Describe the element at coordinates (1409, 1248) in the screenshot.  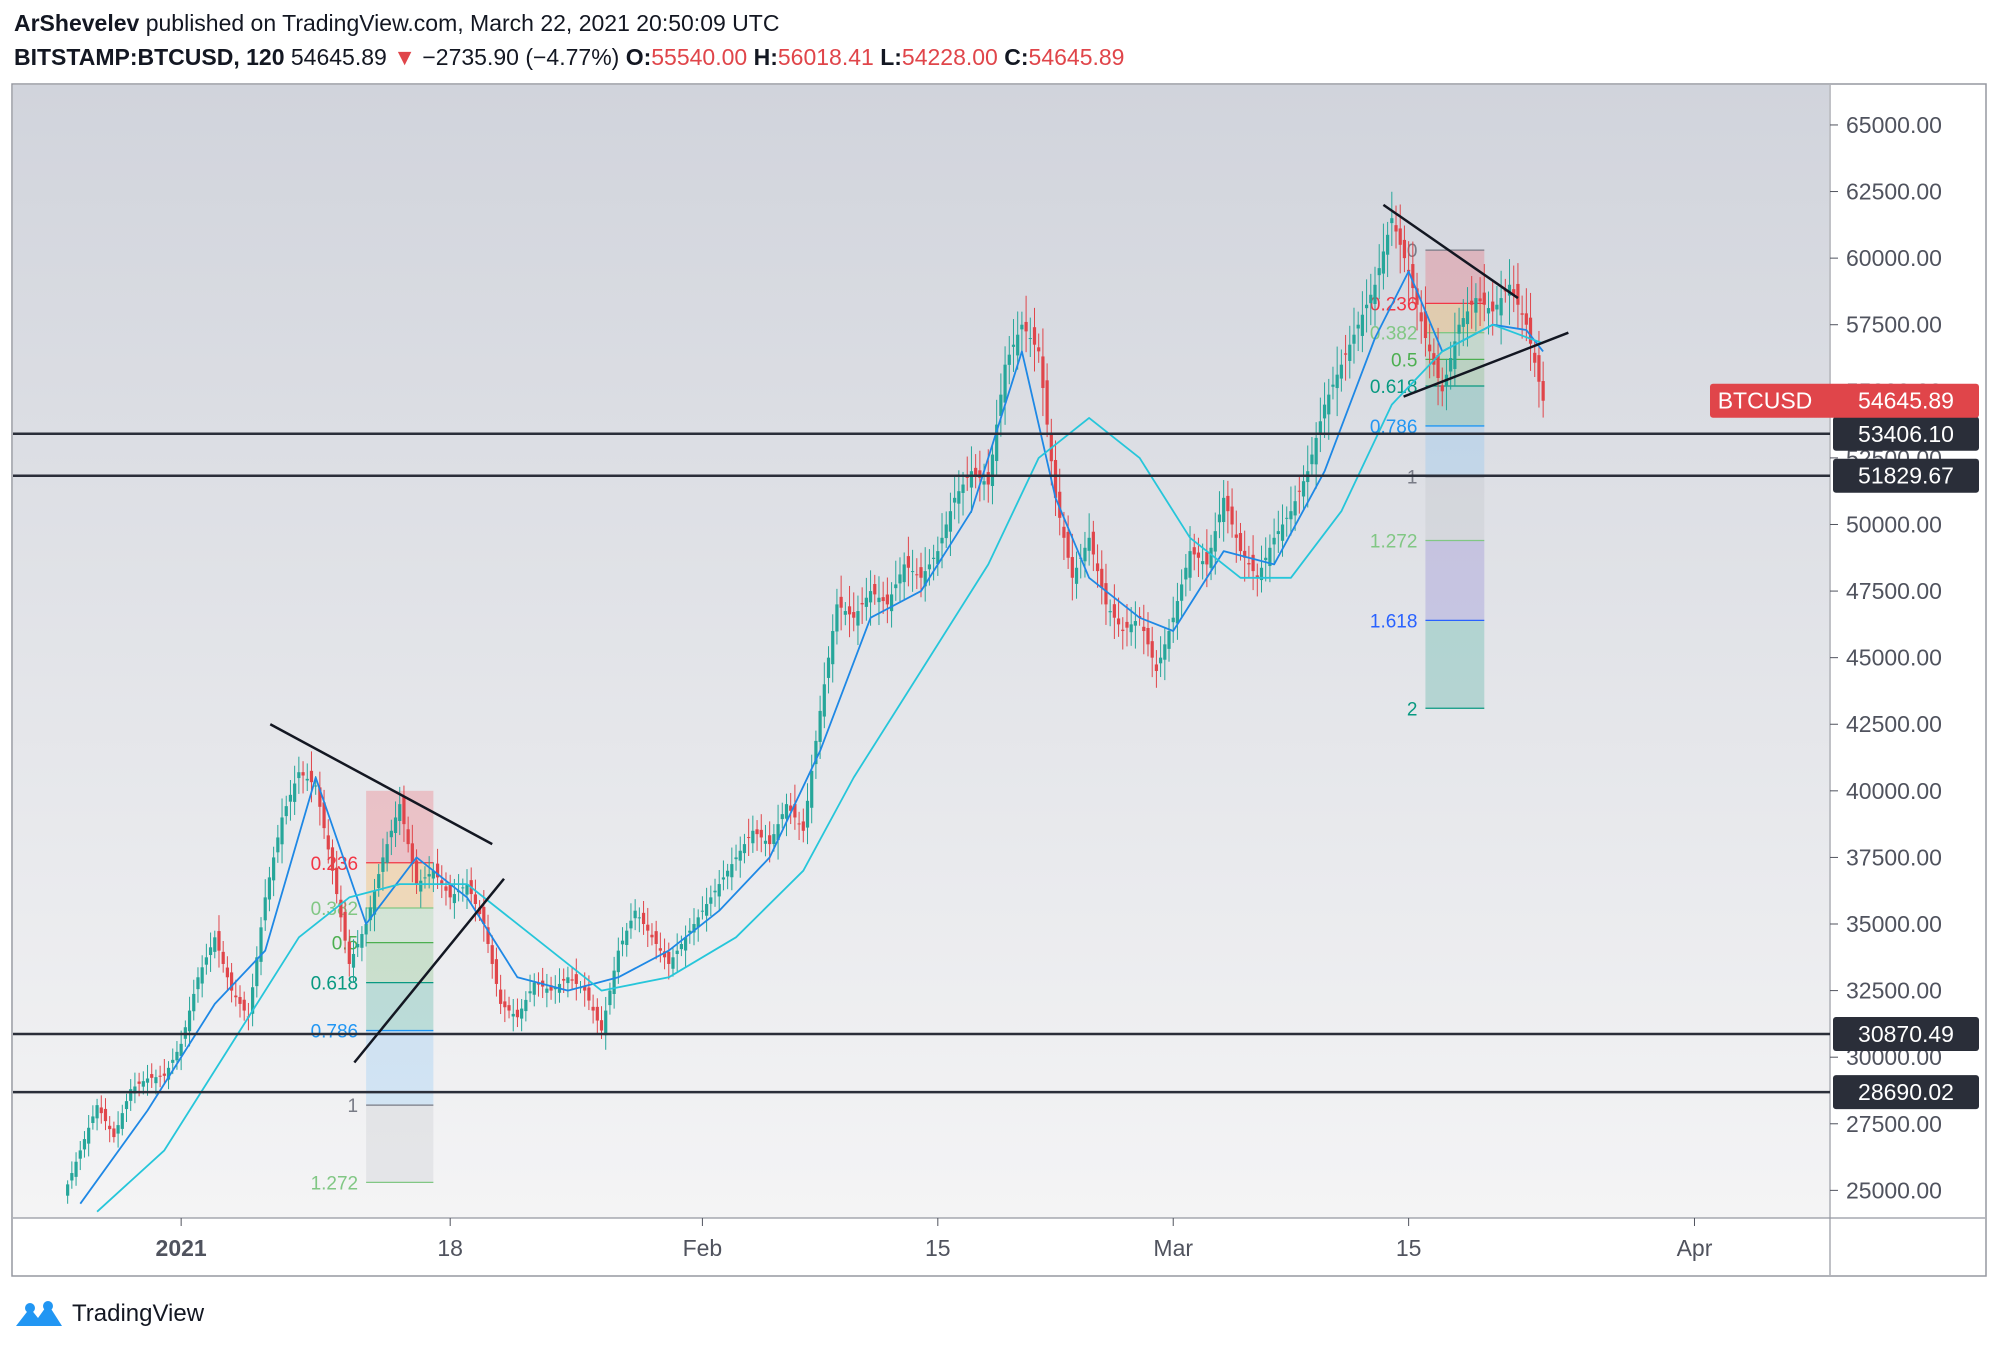
I see `x-tick-label: 15` at that location.